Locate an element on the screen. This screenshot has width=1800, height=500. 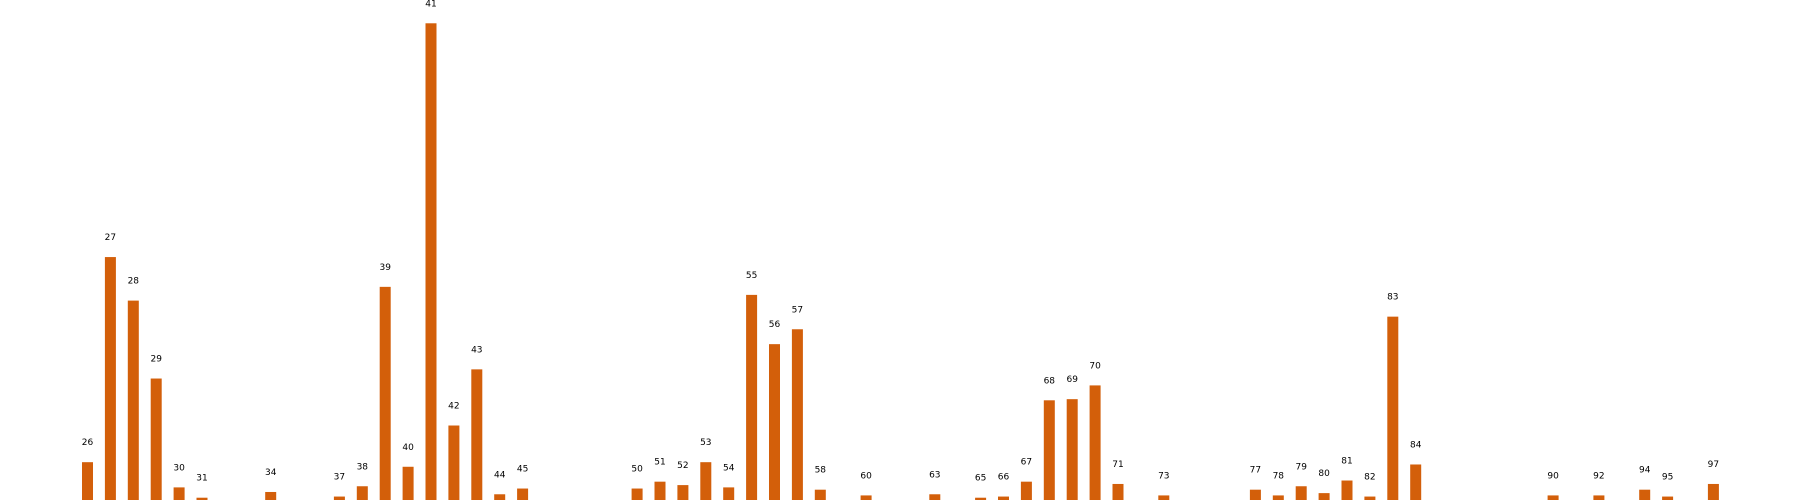
bar-label-30: 30 is located at coordinates (179, 468).